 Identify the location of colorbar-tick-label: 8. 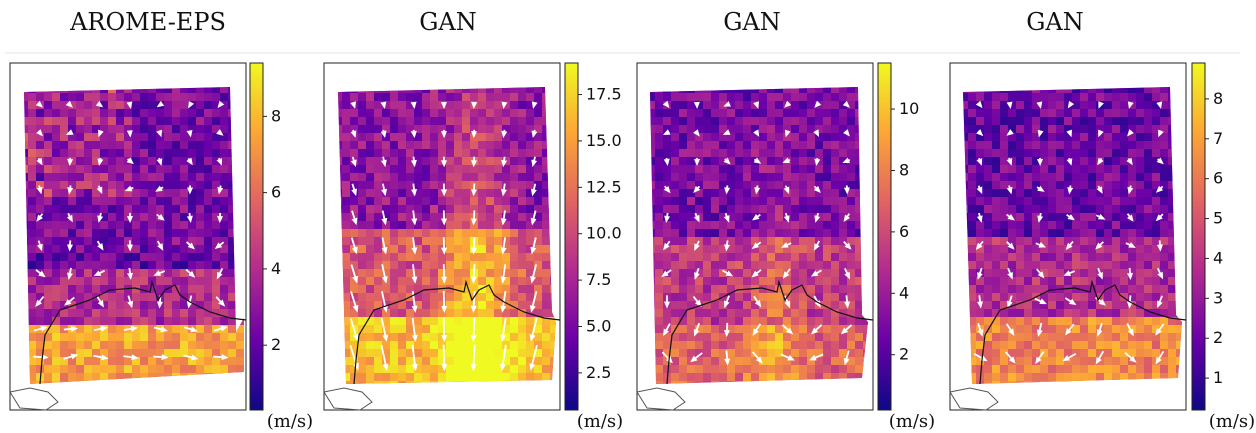
(1218, 98).